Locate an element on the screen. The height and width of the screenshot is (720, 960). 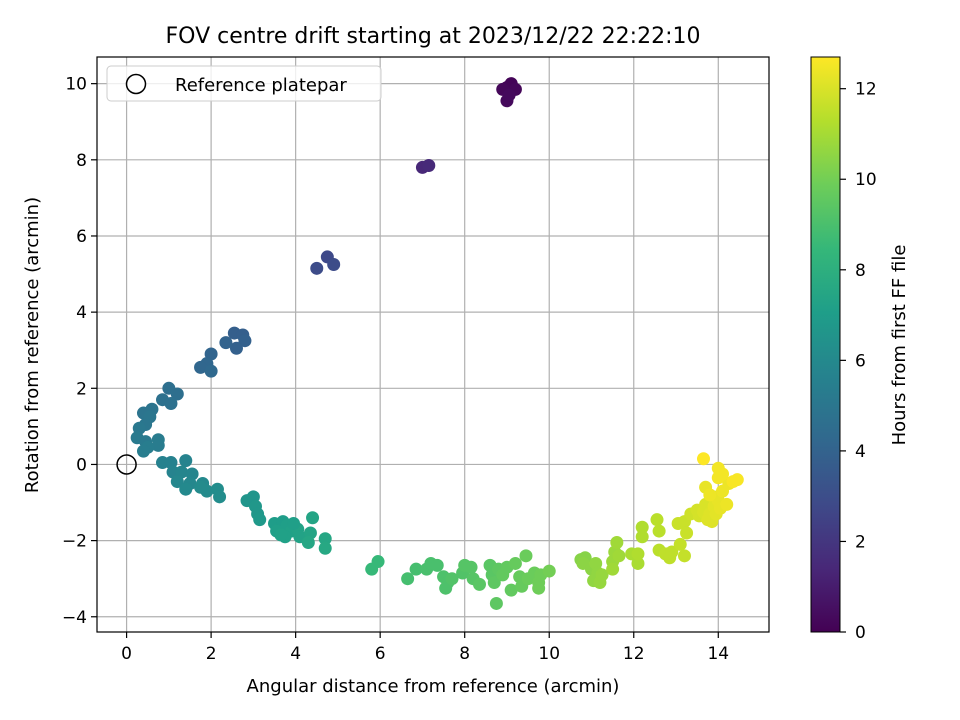
reference-point-group is located at coordinates (126, 464).